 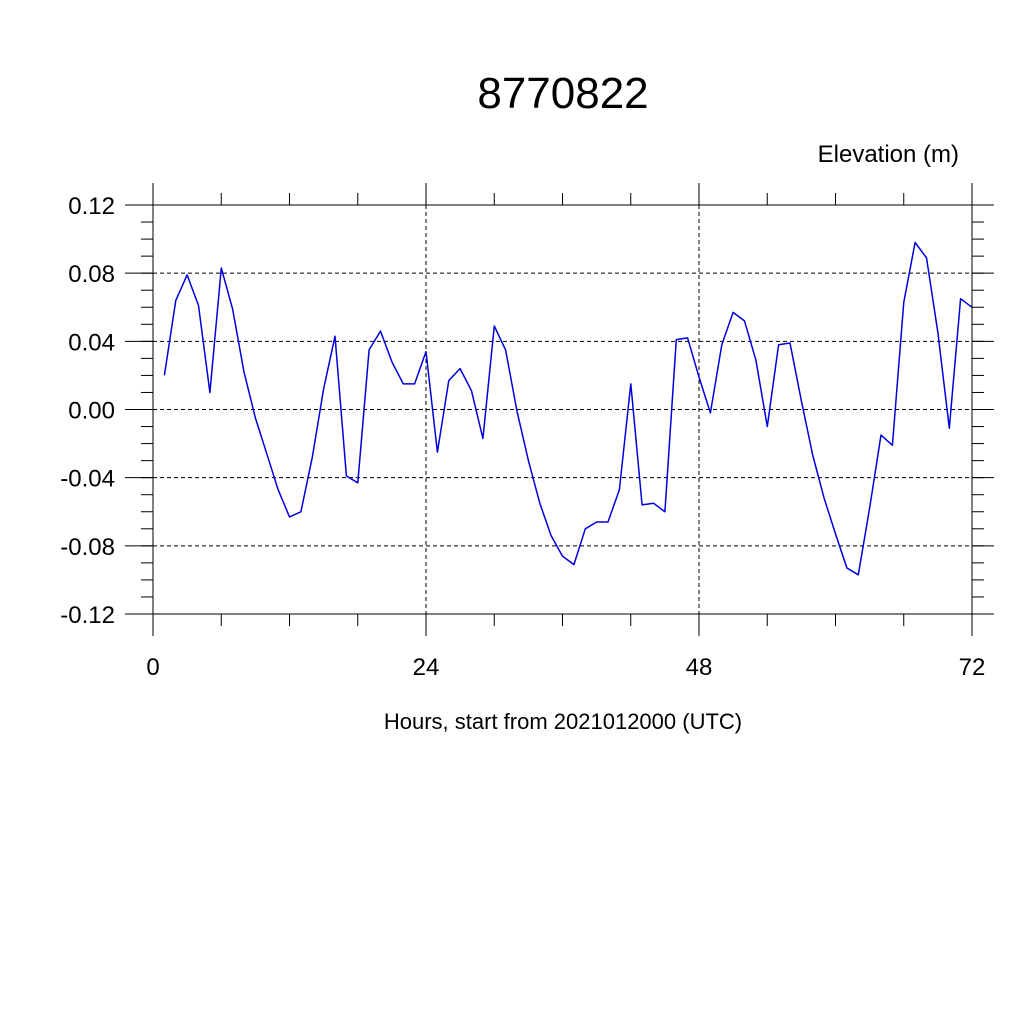 I want to click on x-tick-label: 72, so click(x=972, y=667).